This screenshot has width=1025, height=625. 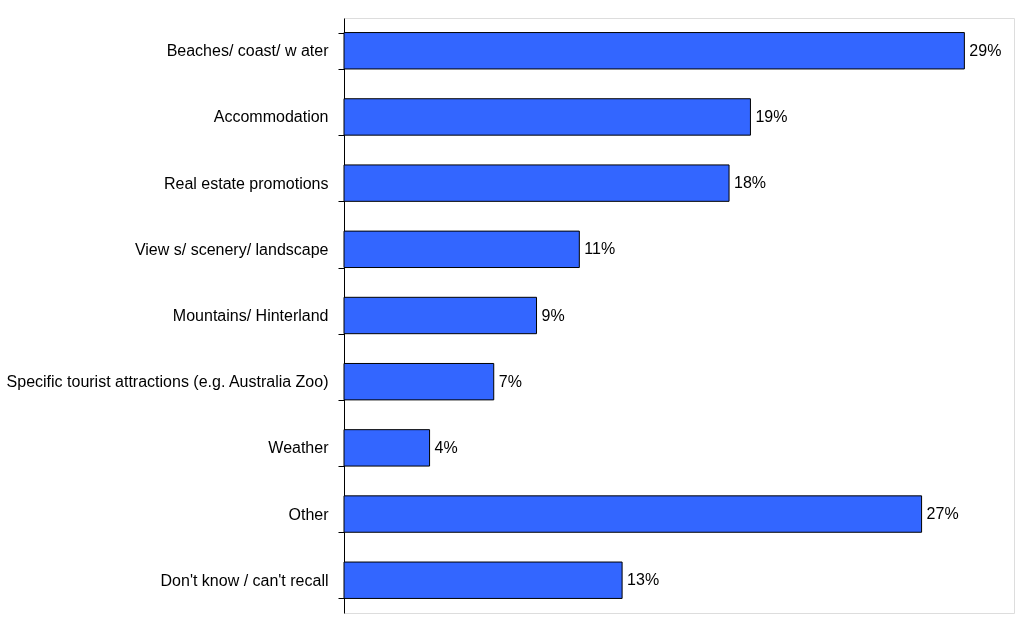 I want to click on data-label: 29%, so click(x=985, y=50).